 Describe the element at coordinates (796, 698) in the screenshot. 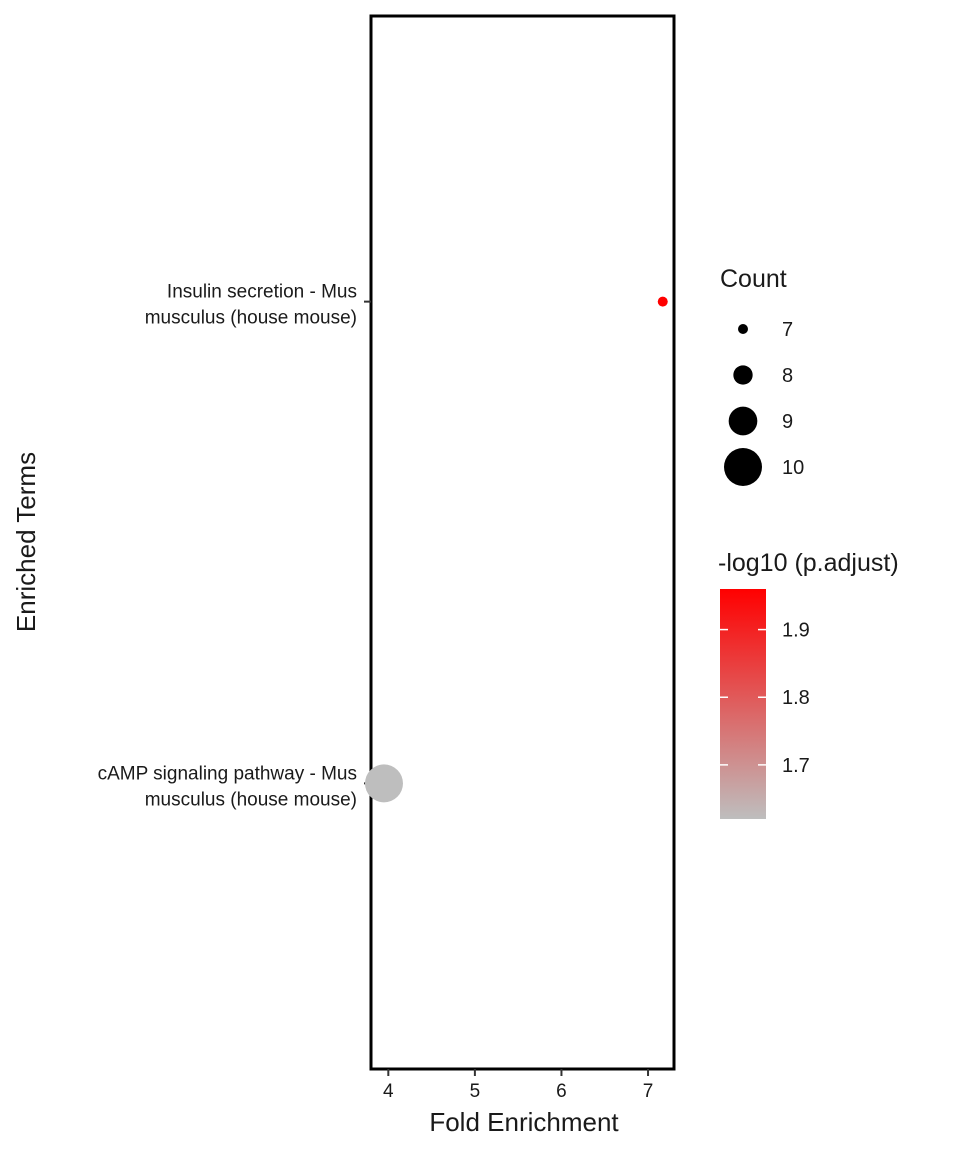

I see `color-legend-label: 1.8` at that location.